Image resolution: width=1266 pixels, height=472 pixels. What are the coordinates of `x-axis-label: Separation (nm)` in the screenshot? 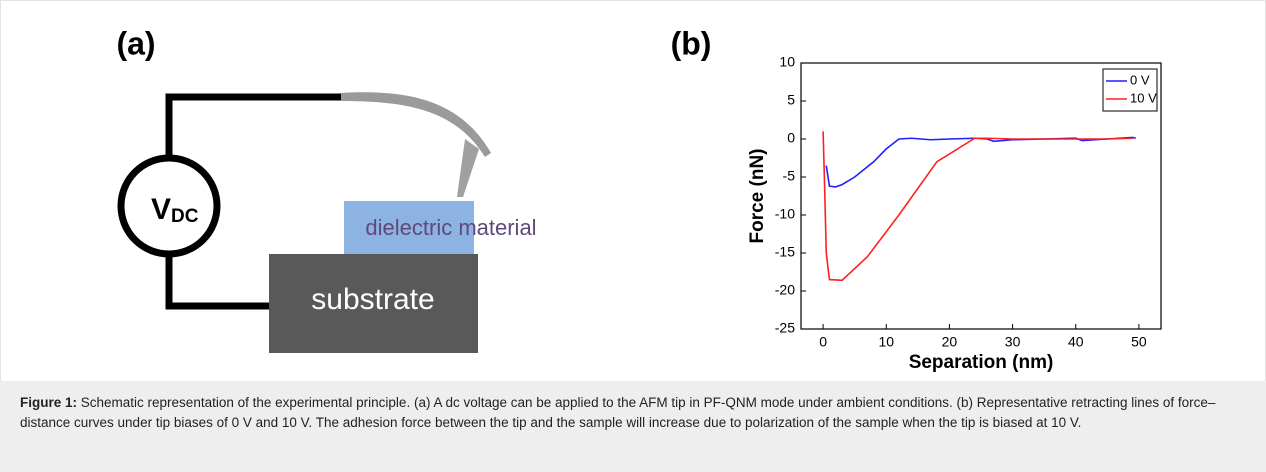 It's located at (981, 362).